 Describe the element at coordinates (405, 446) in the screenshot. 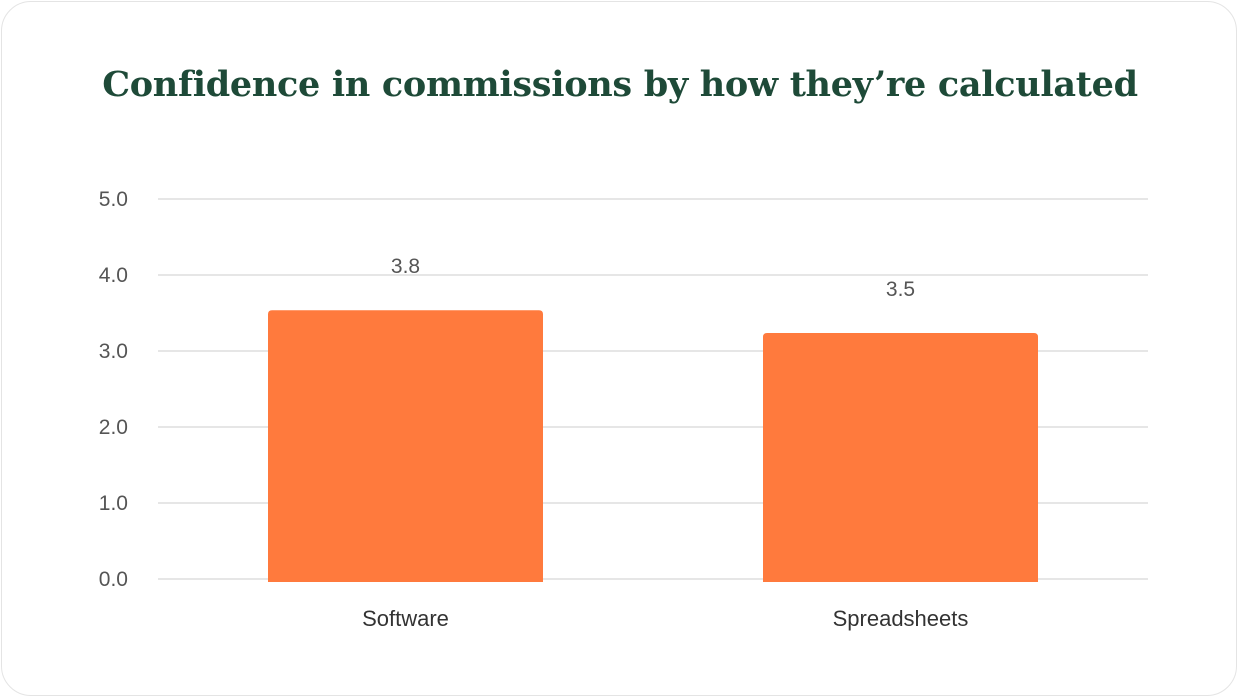

I see `bar-software` at that location.